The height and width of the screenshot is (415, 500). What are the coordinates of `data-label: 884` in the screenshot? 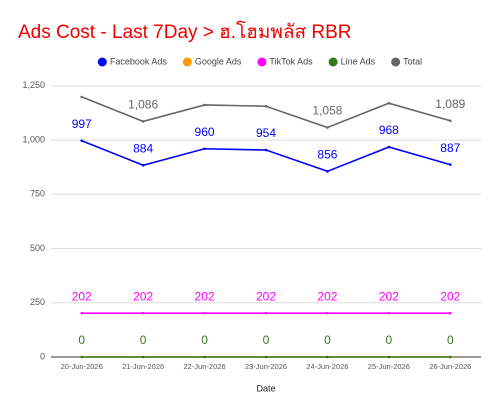 It's located at (143, 148).